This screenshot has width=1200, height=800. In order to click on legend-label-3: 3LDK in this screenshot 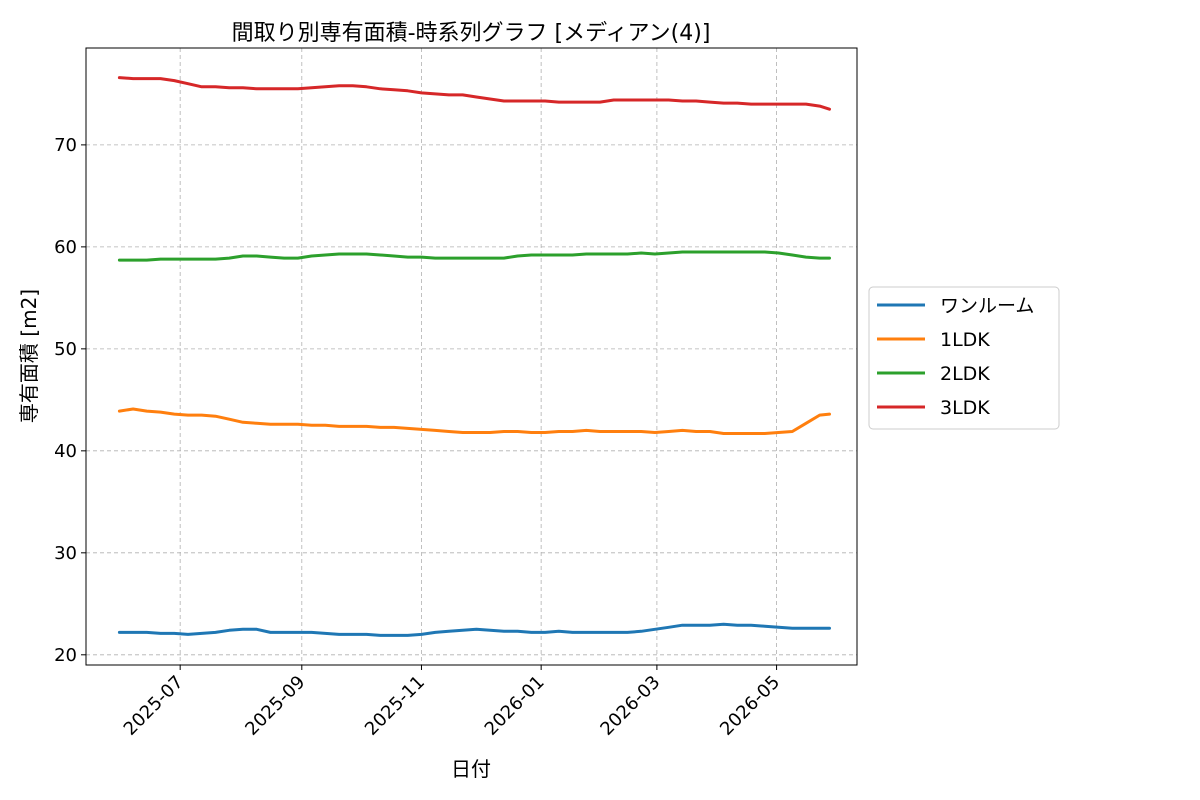, I will do `click(965, 408)`.